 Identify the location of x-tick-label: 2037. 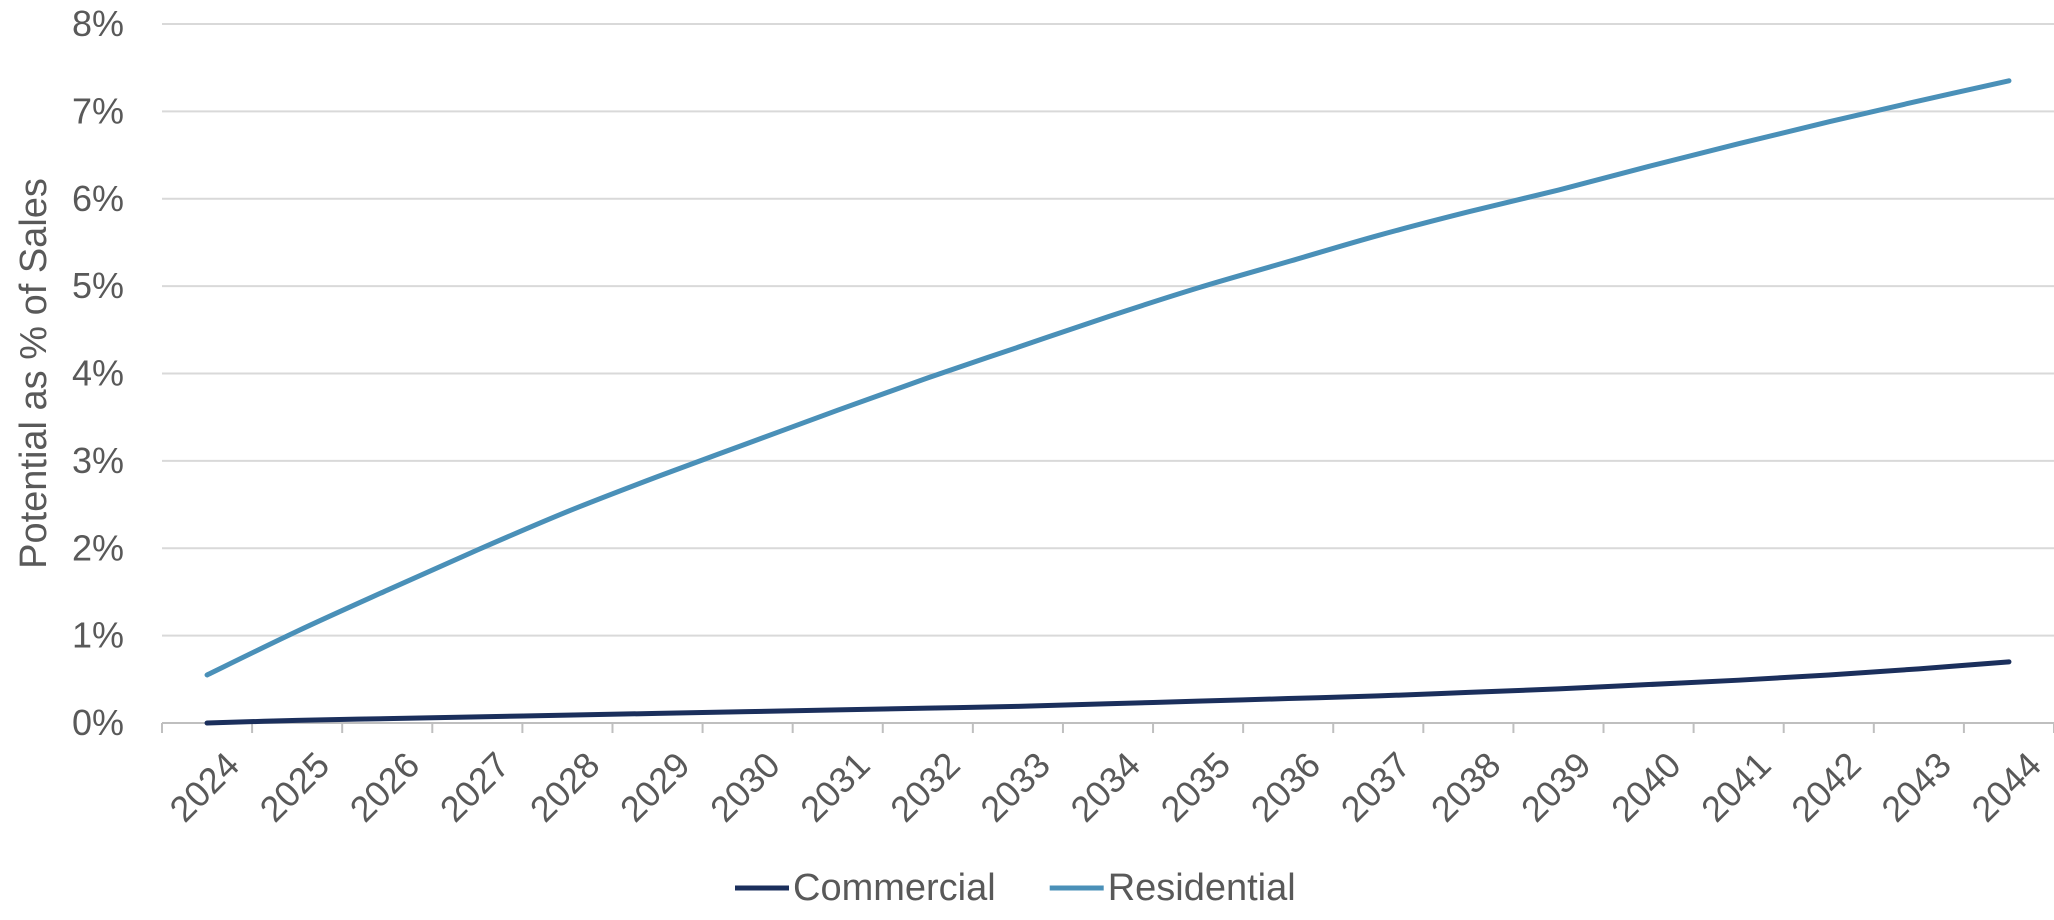
(1376, 787).